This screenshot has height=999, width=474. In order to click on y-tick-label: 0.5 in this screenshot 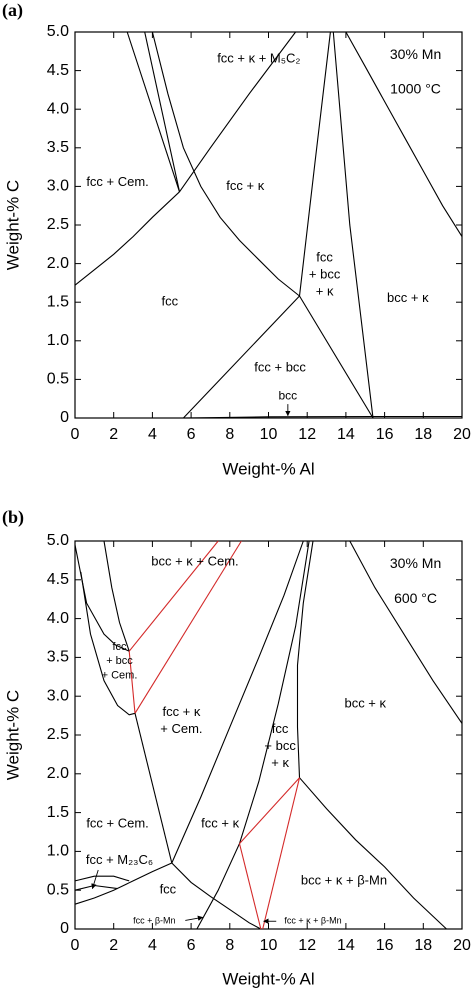, I will do `click(58, 889)`.